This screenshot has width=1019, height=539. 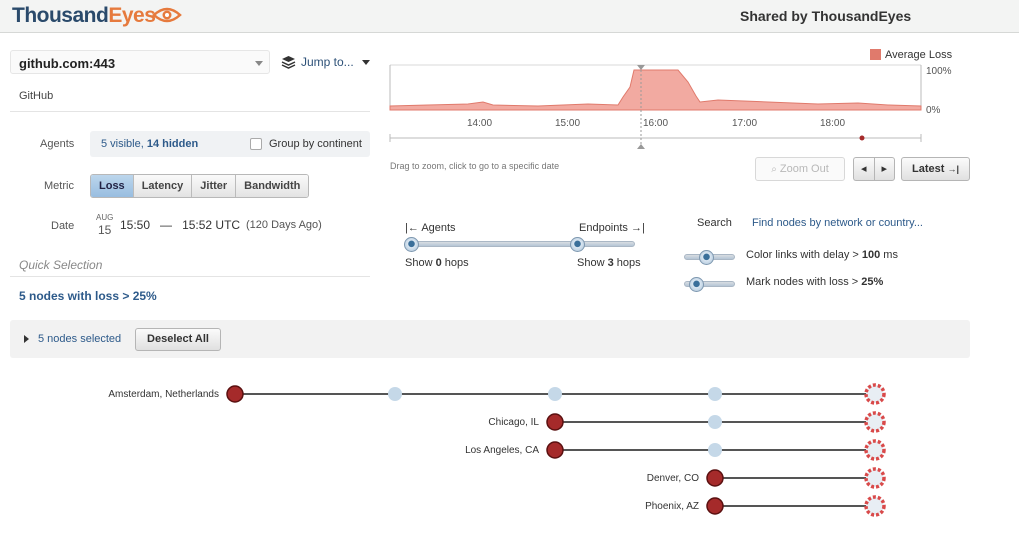 I want to click on agents-visibility-link: 5 visible, 14 hidden, so click(x=149, y=144).